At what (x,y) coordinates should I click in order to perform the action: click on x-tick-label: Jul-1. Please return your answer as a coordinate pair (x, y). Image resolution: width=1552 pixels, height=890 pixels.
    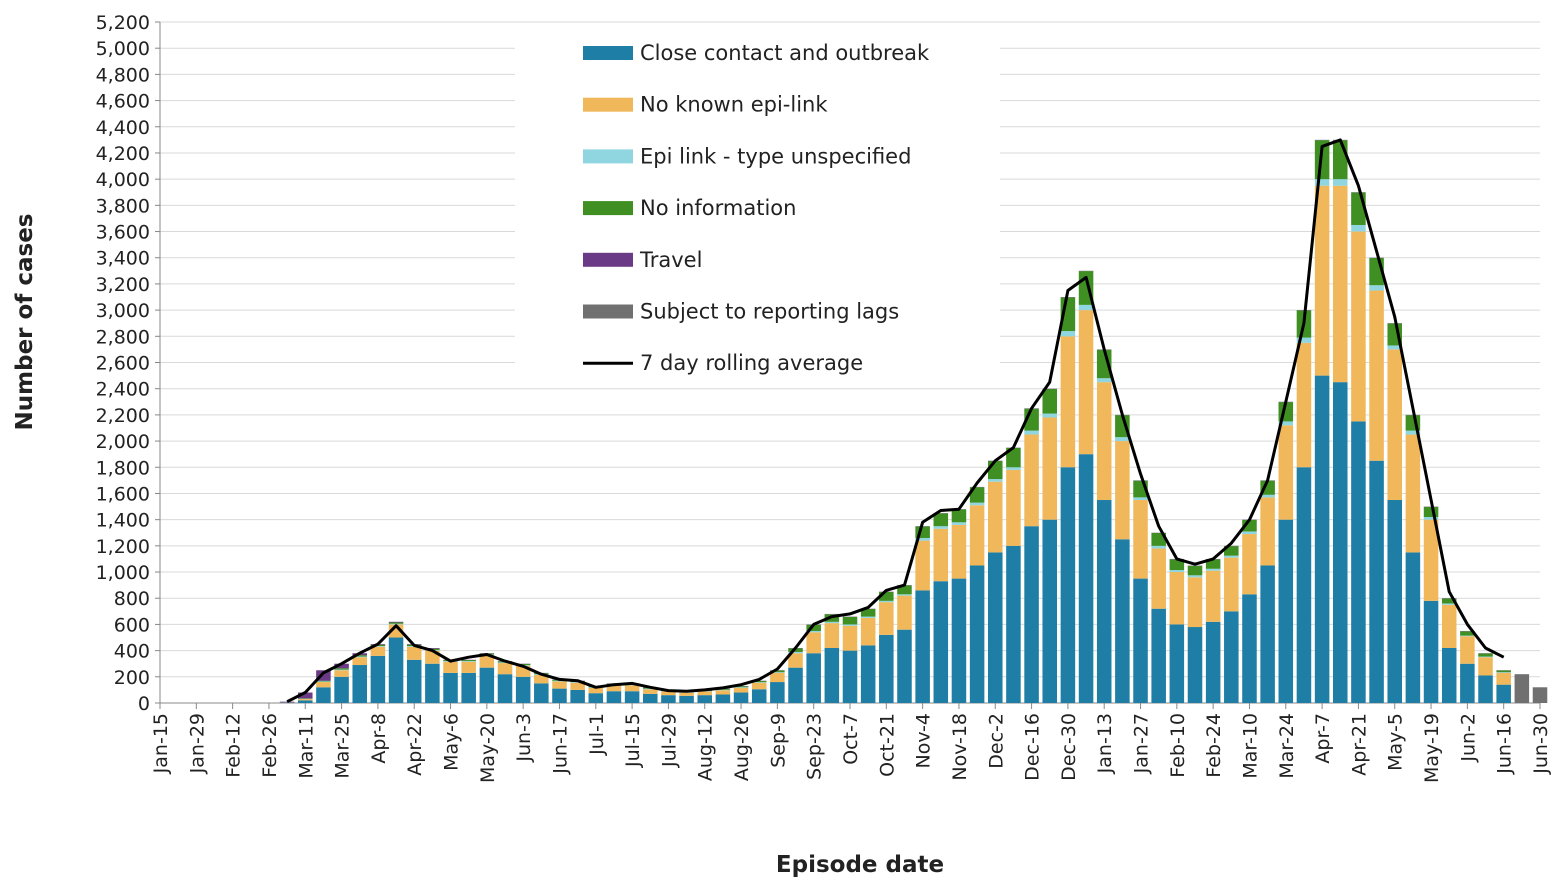
    Looking at the image, I should click on (597, 734).